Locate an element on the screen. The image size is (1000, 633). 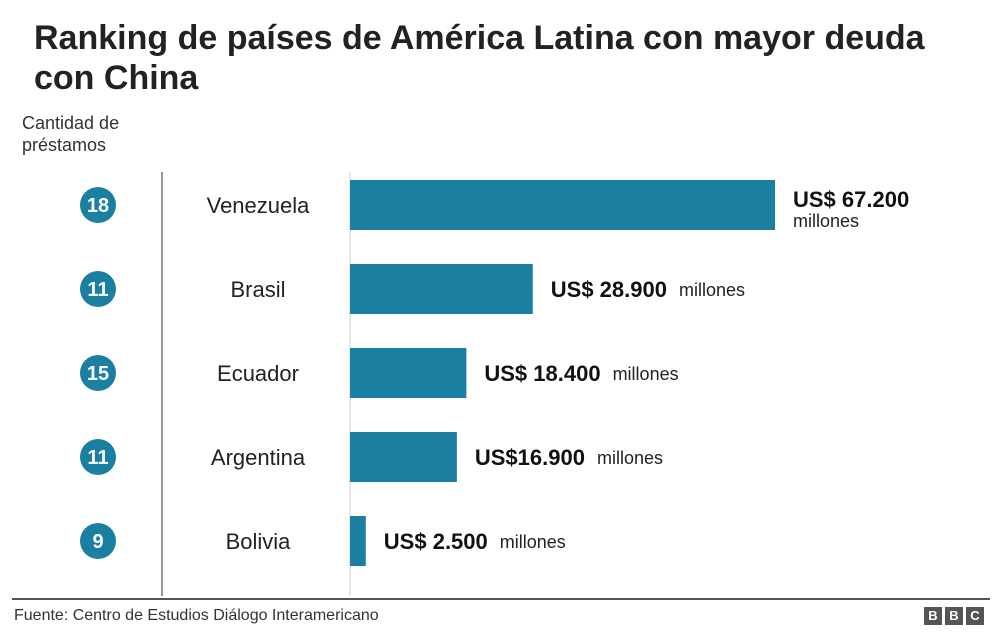
bbc-logo: B B C is located at coordinates (954, 616).